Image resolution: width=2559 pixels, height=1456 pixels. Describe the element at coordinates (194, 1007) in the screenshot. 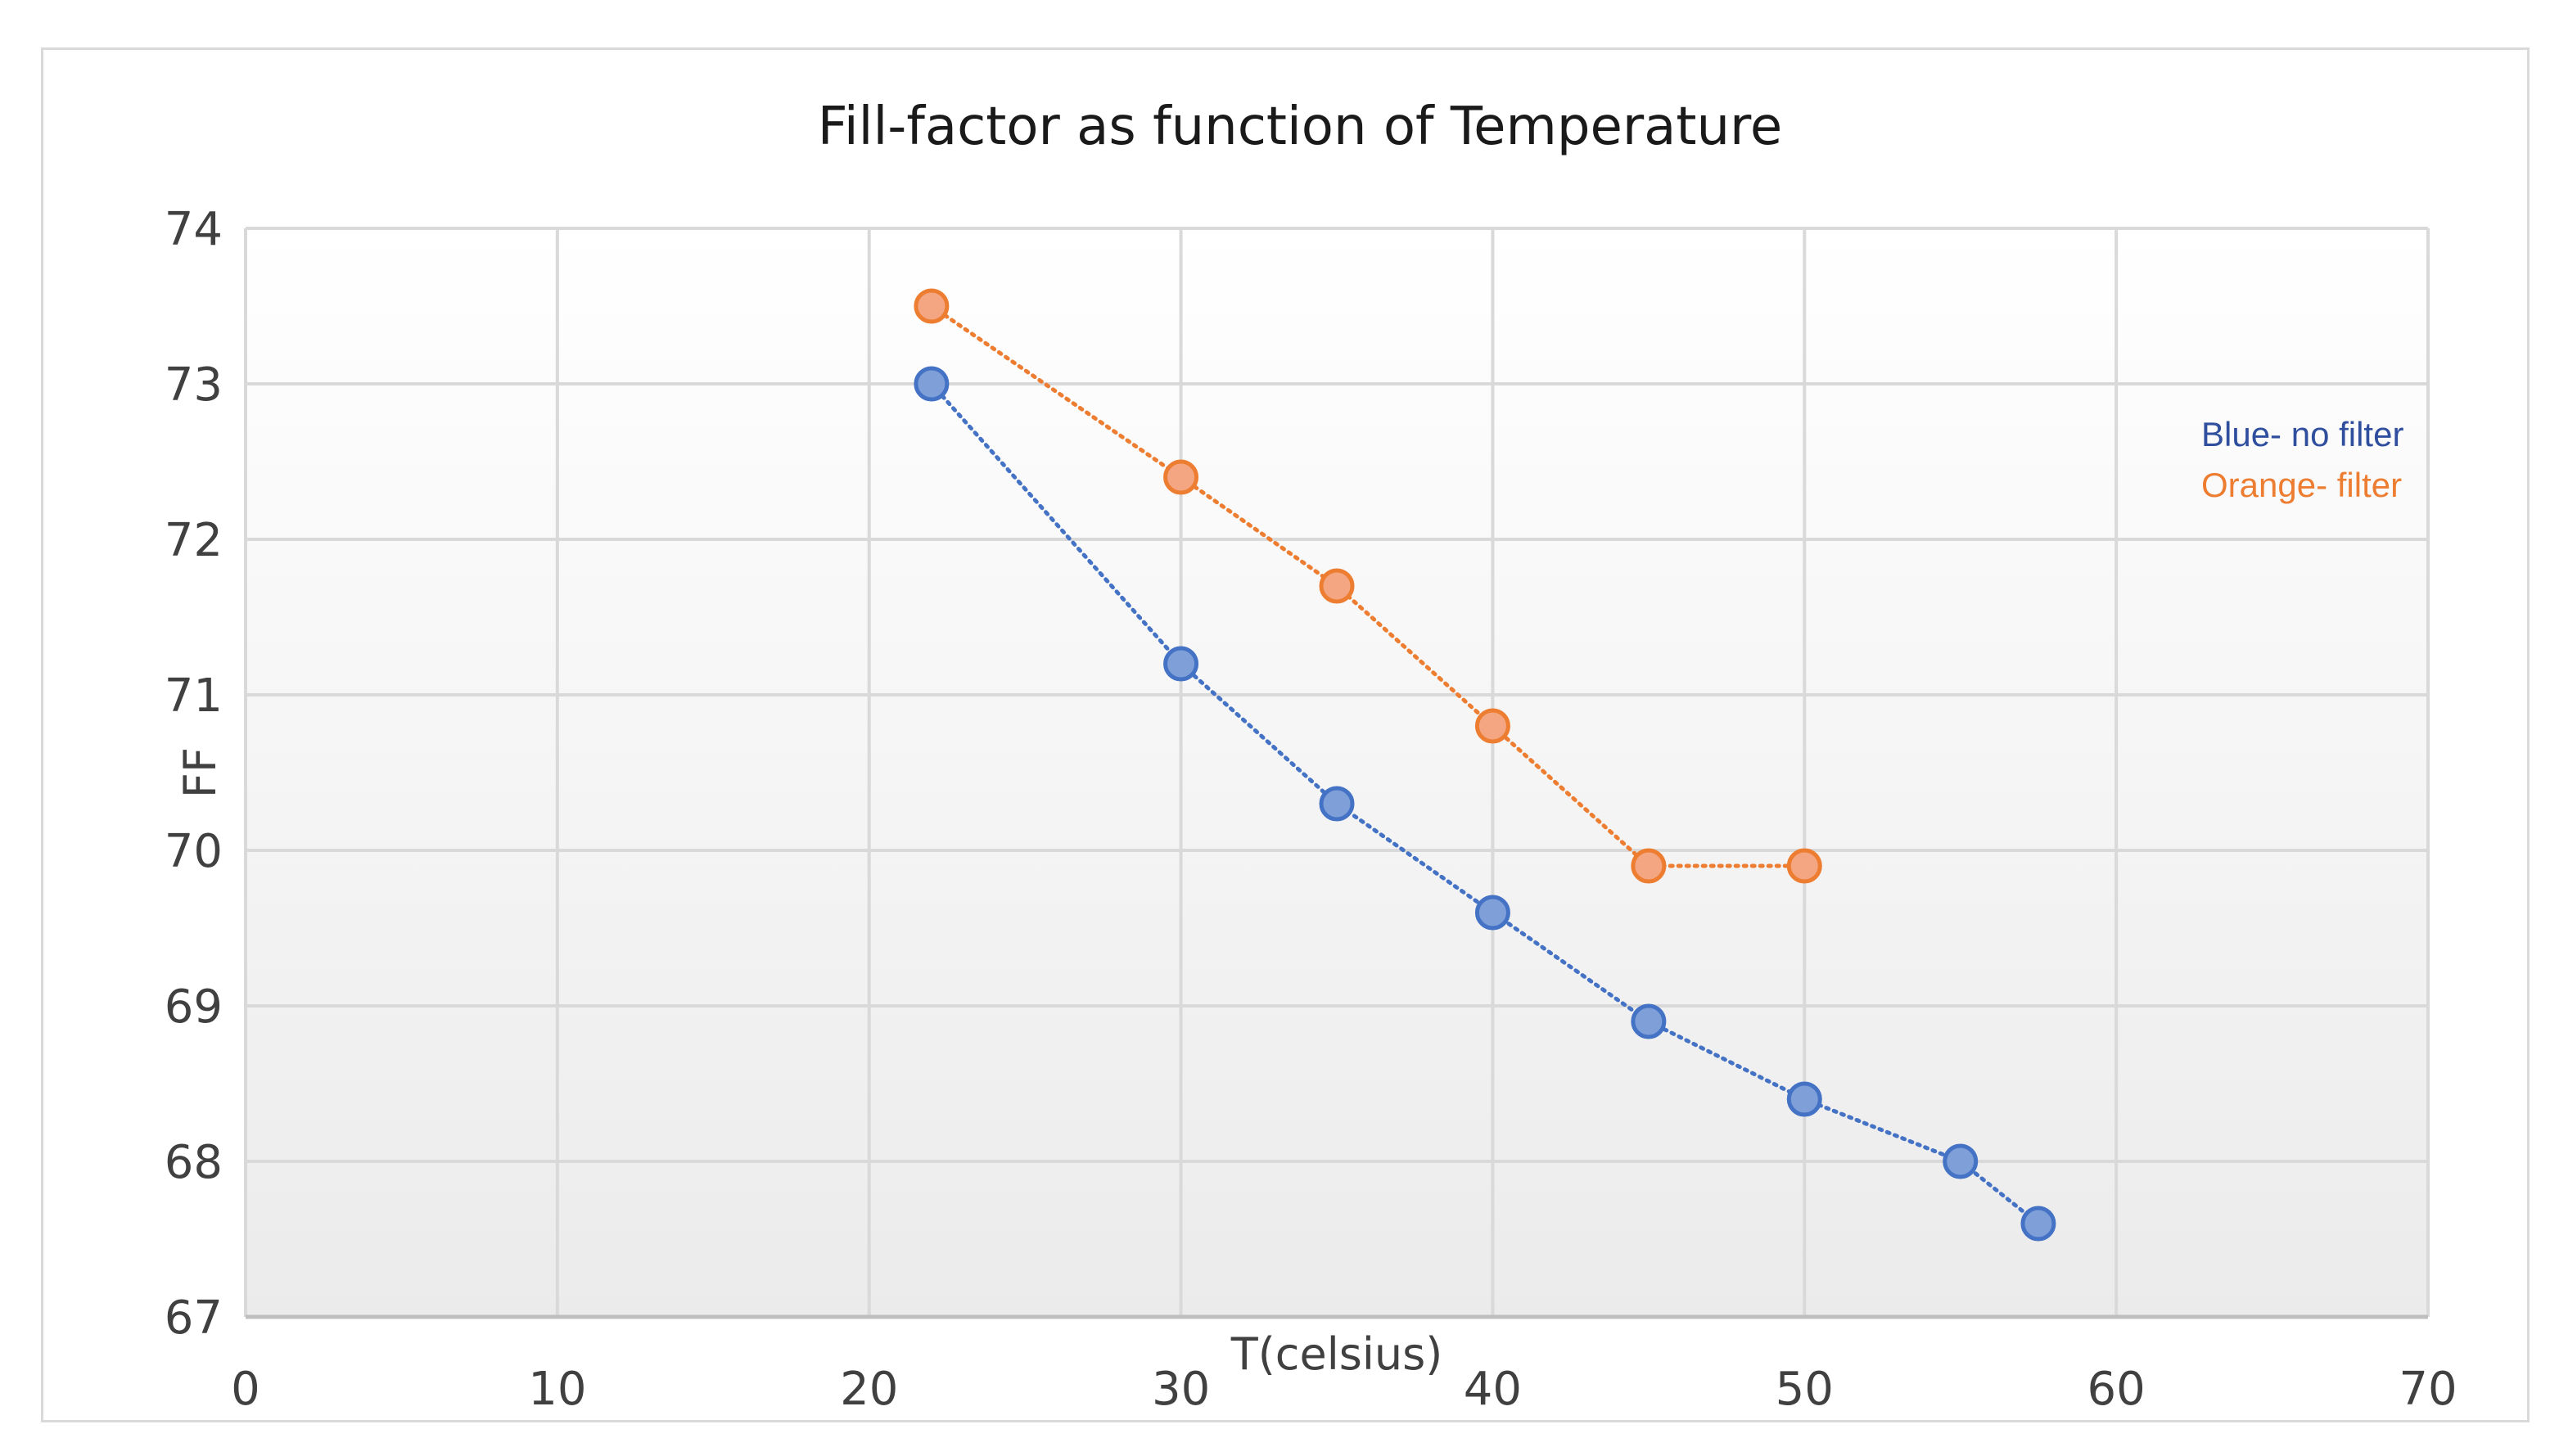

I see `y-tick-label: 69` at that location.